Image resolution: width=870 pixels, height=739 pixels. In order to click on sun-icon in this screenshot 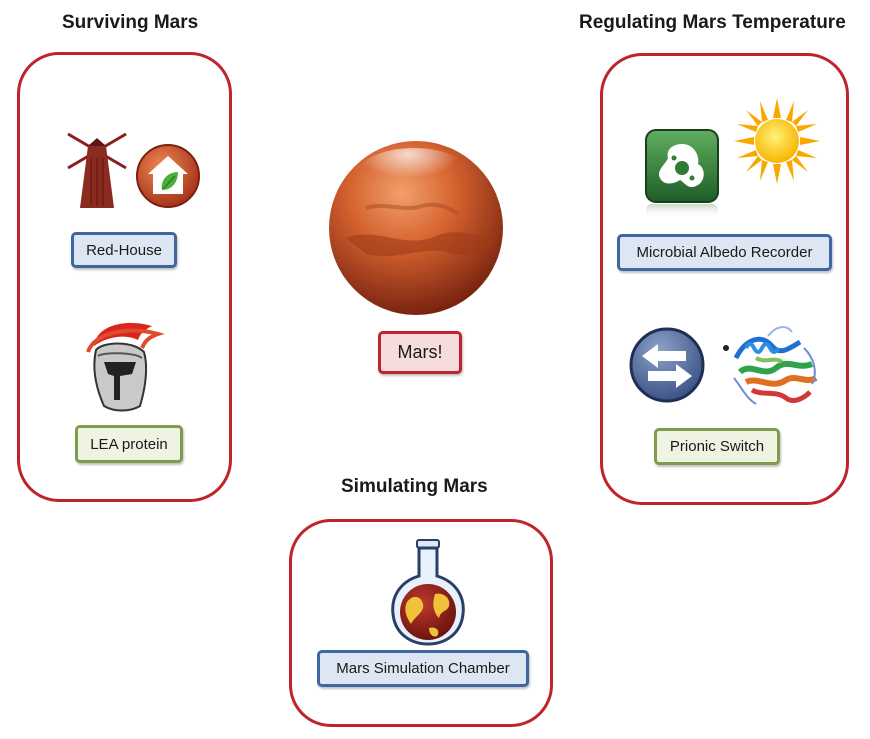, I will do `click(777, 141)`.